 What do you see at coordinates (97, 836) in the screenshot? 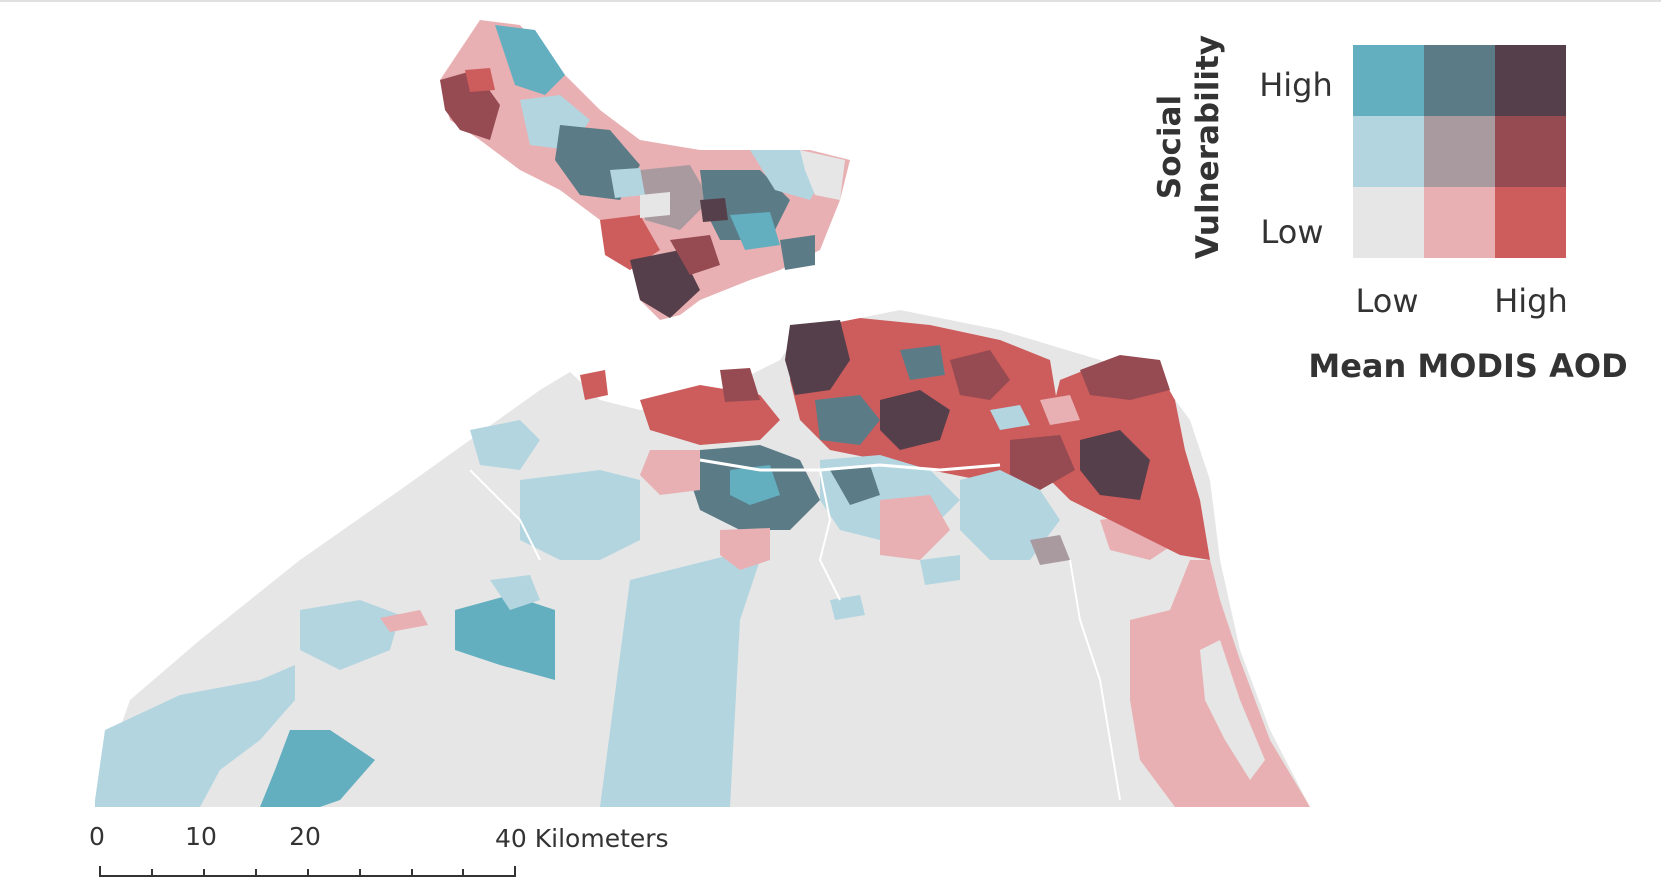
I see `scale-tick-0: 0` at bounding box center [97, 836].